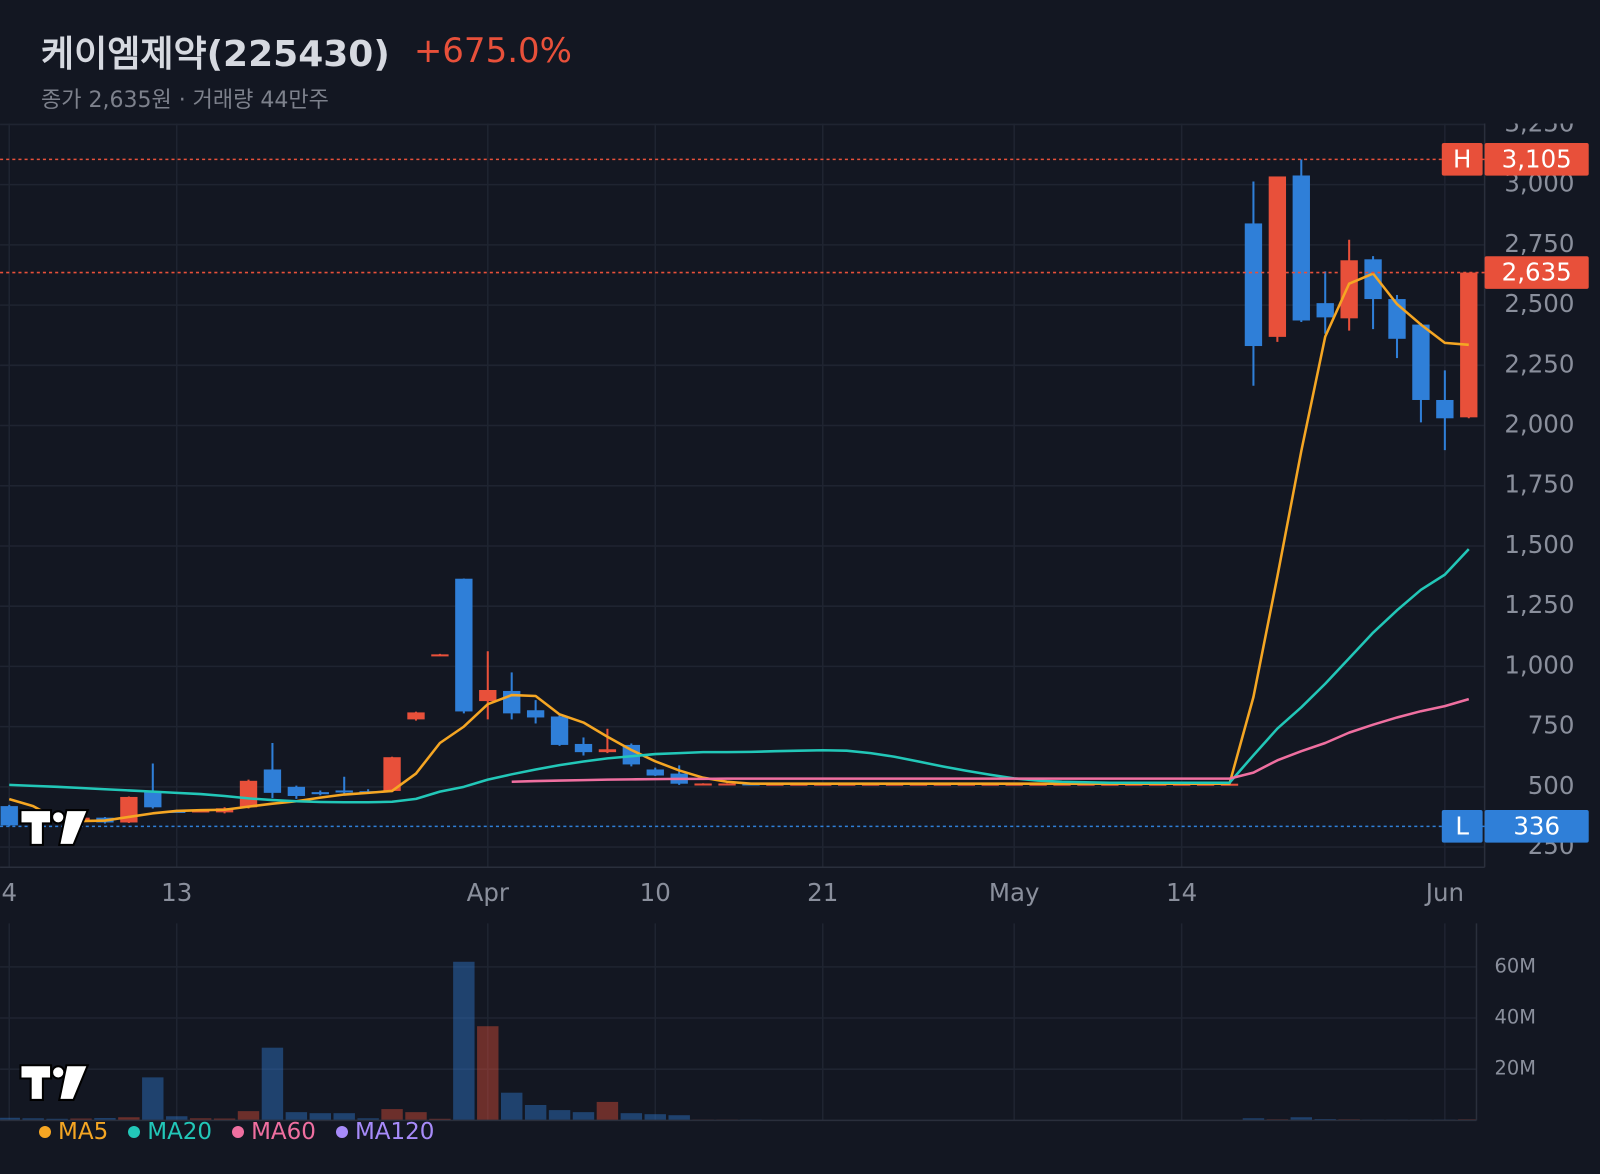  Describe the element at coordinates (283, 1132) in the screenshot. I see `legend-label: MA60` at that location.